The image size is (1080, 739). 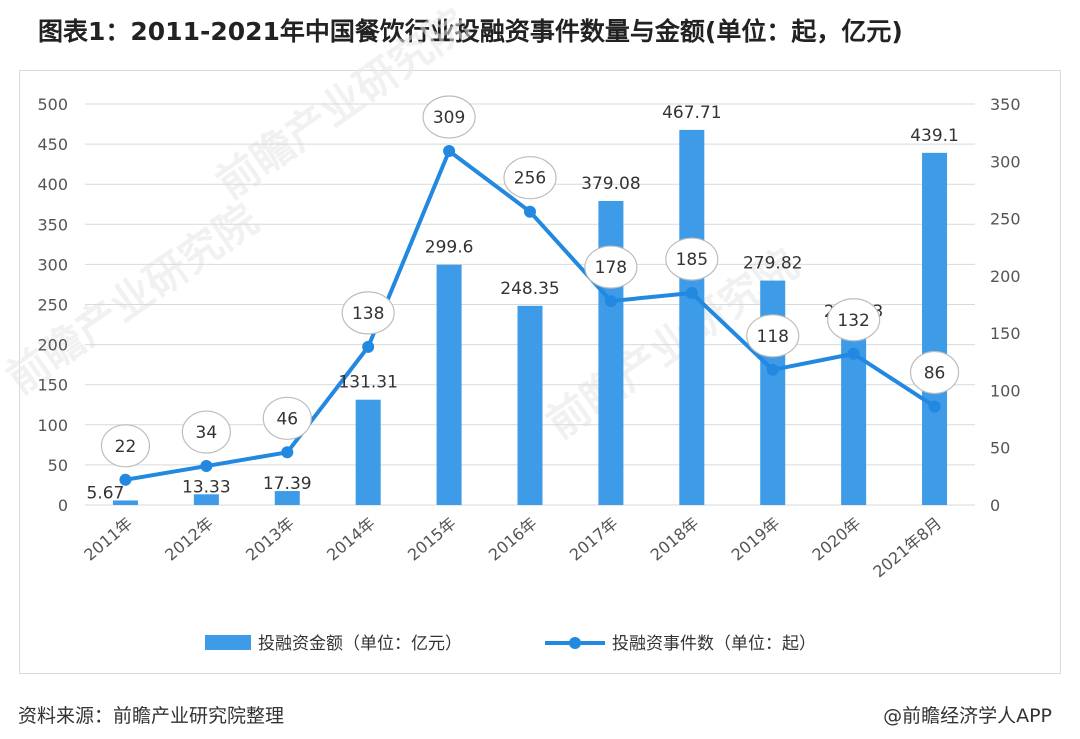 I want to click on x-tick-label: 2018年, so click(x=675, y=539).